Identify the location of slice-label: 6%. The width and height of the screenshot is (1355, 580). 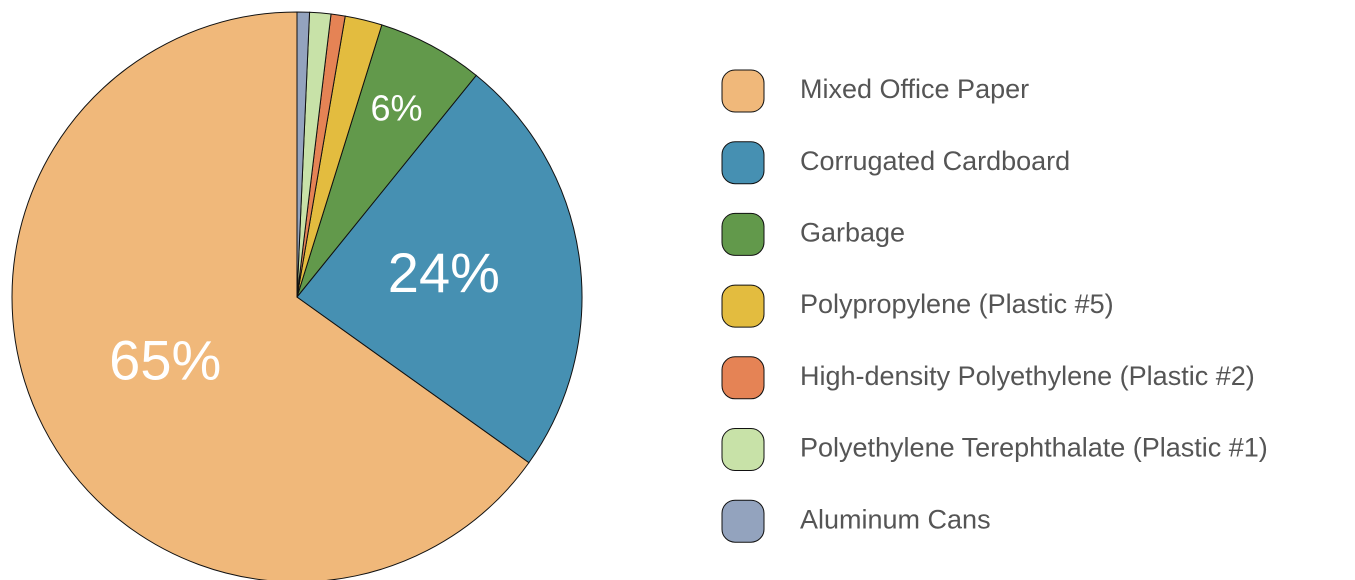
(396, 108).